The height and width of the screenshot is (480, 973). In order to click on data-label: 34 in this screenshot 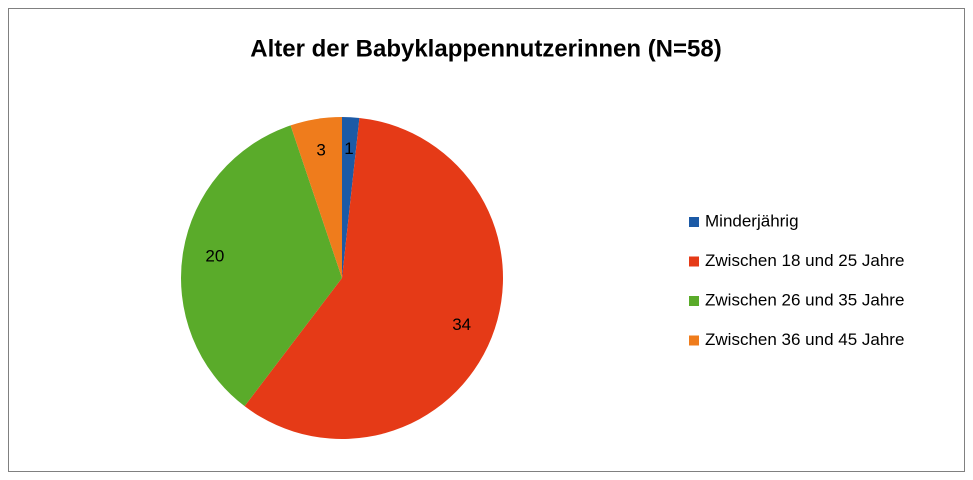, I will do `click(461, 324)`.